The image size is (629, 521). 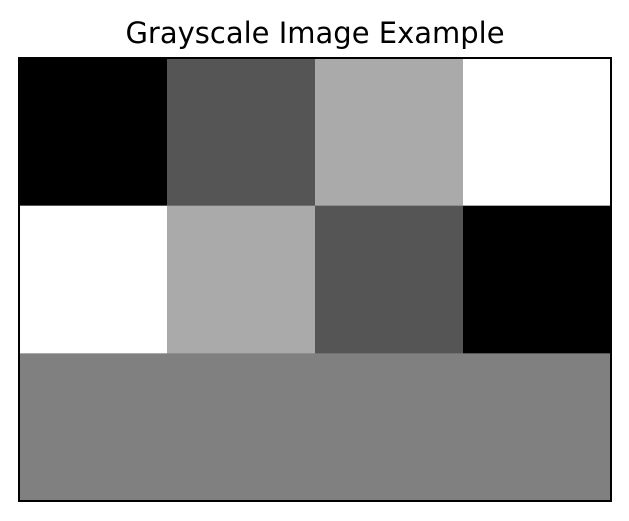 What do you see at coordinates (537, 427) in the screenshot?
I see `image-cell-r2-c3` at bounding box center [537, 427].